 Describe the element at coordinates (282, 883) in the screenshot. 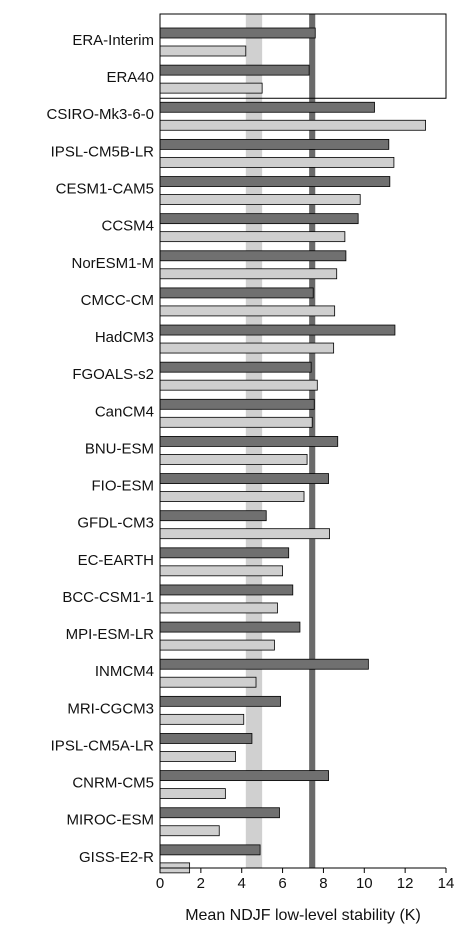

I see `x-tick-label: 6` at that location.